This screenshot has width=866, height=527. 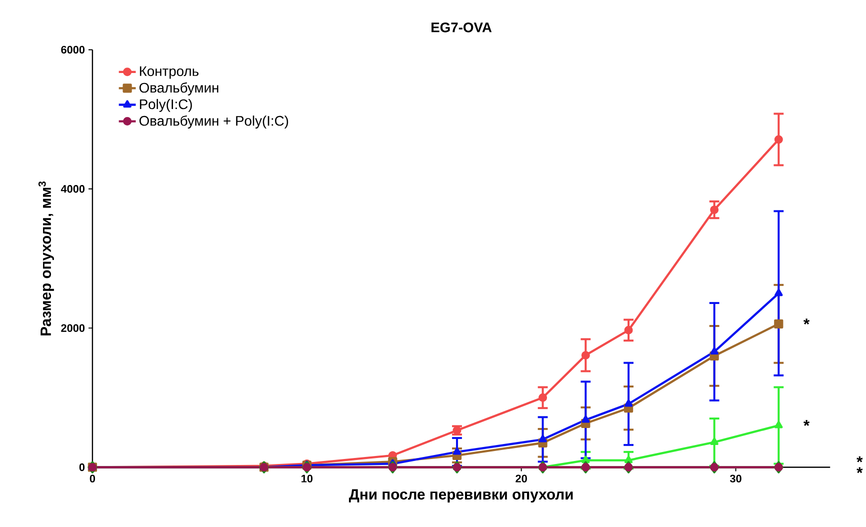 What do you see at coordinates (462, 27) in the screenshot?
I see `chart-title: EG7-OVA` at bounding box center [462, 27].